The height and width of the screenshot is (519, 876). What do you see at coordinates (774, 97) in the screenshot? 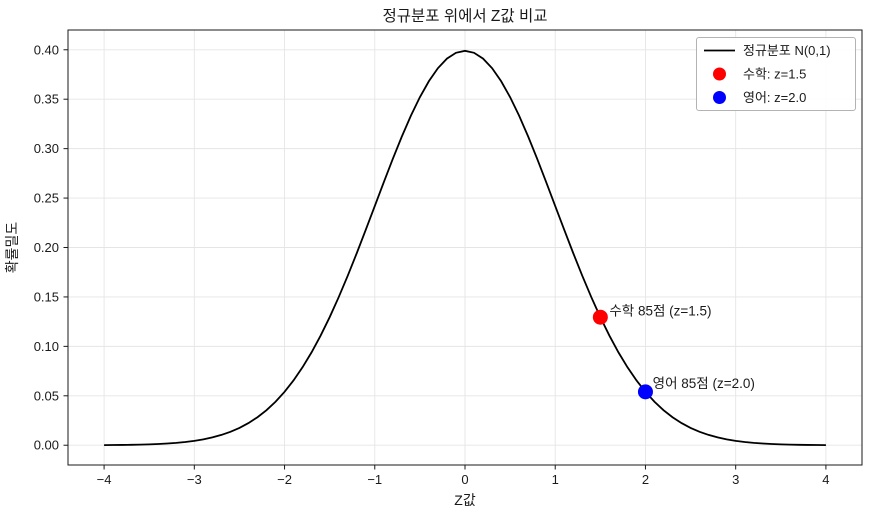
I see `legend-label-english: 영어: z=2.0` at bounding box center [774, 97].